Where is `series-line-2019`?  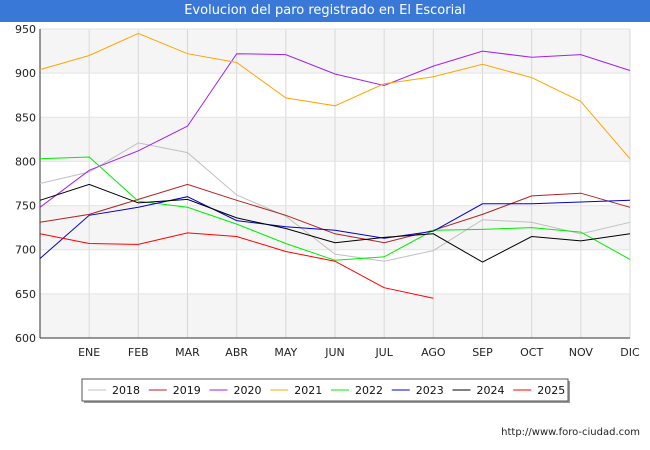
series-line-2019 is located at coordinates (335, 213).